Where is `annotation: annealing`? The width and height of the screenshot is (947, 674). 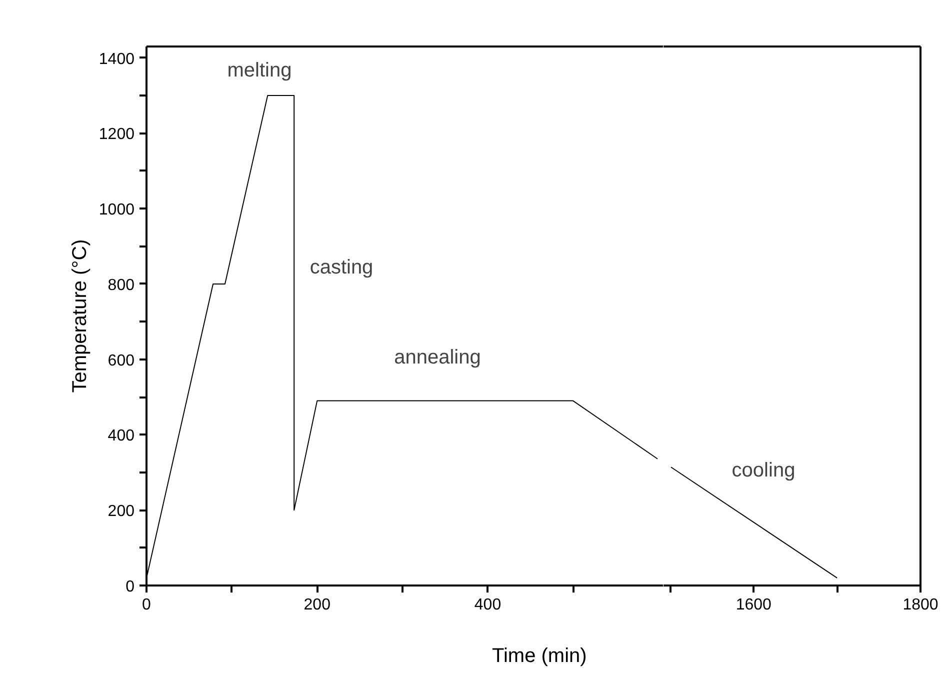 annotation: annealing is located at coordinates (437, 357).